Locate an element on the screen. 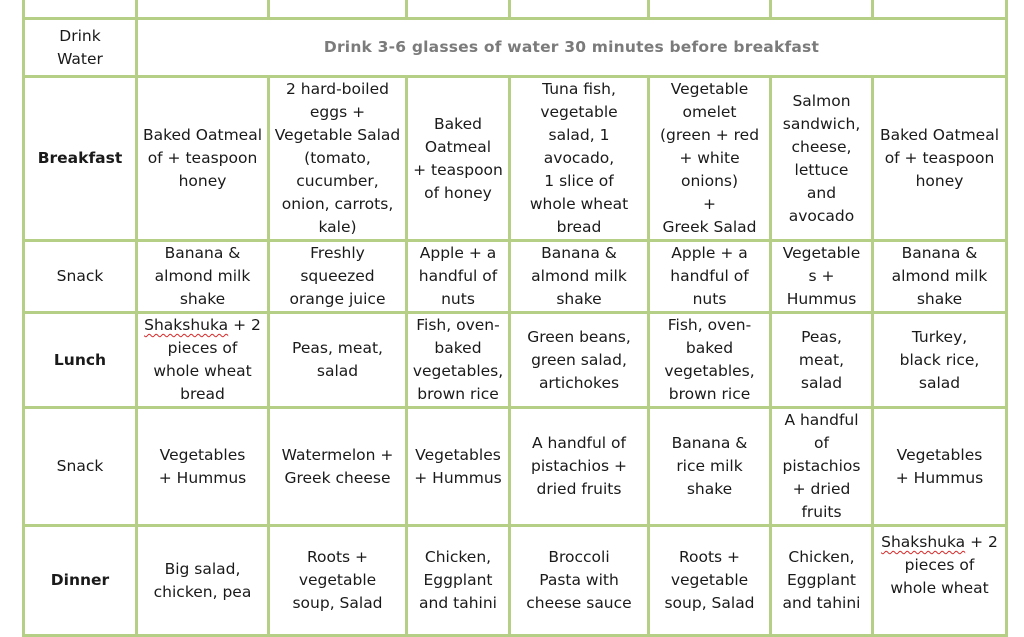  meal-text-line: Vegetable Salad is located at coordinates (337, 135).